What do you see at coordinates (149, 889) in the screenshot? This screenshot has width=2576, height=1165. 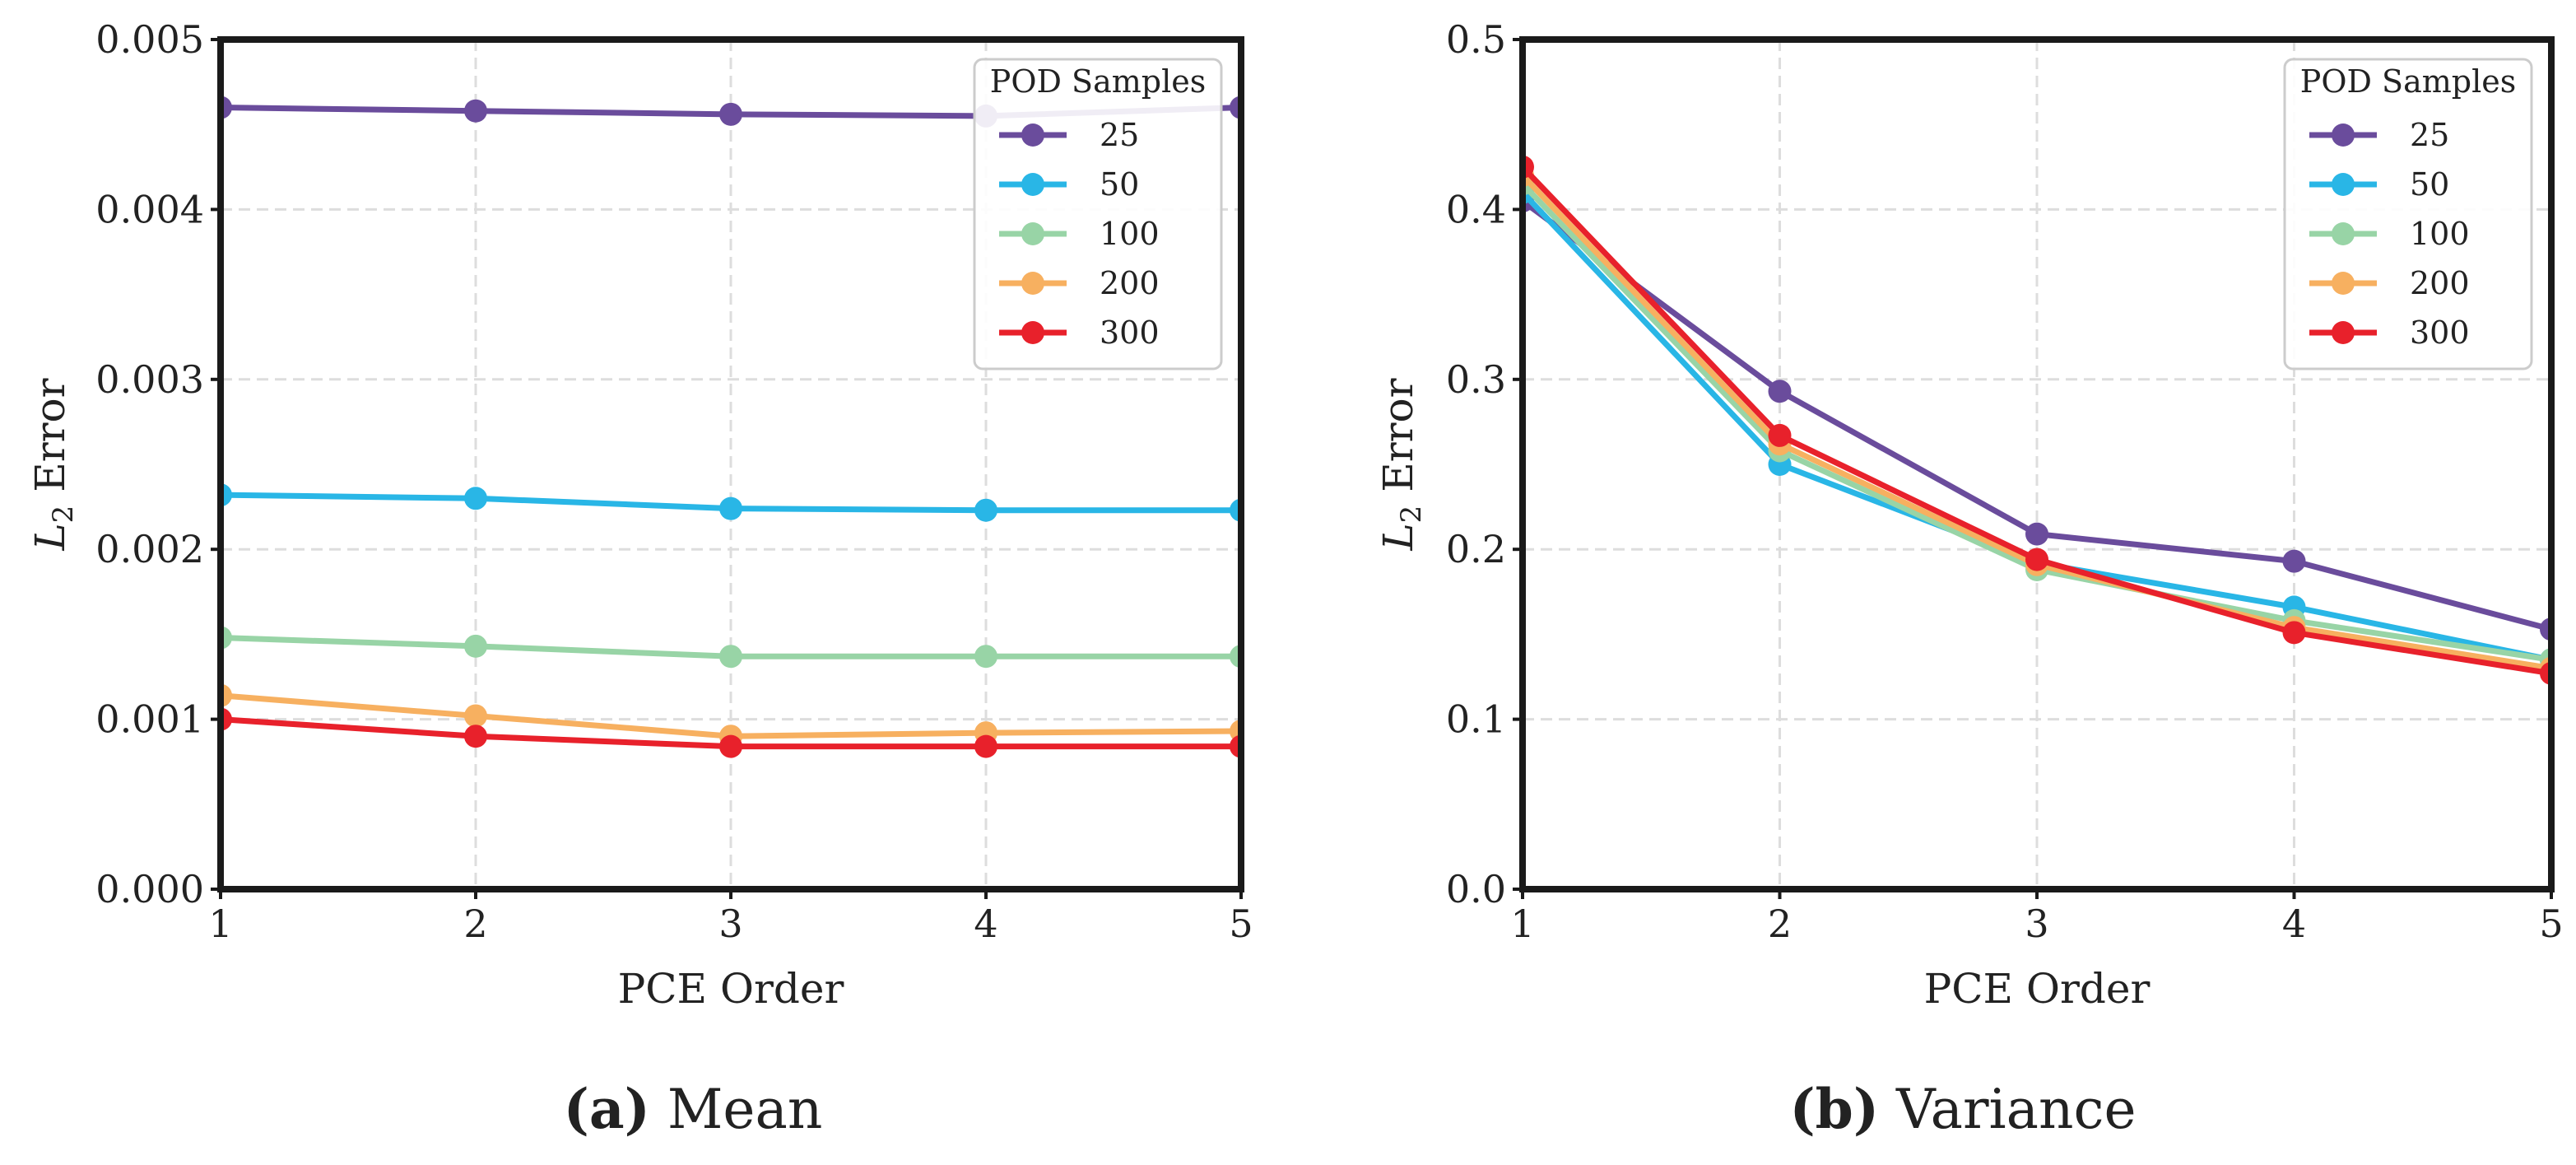 I see `y-tick-label: 0.000` at bounding box center [149, 889].